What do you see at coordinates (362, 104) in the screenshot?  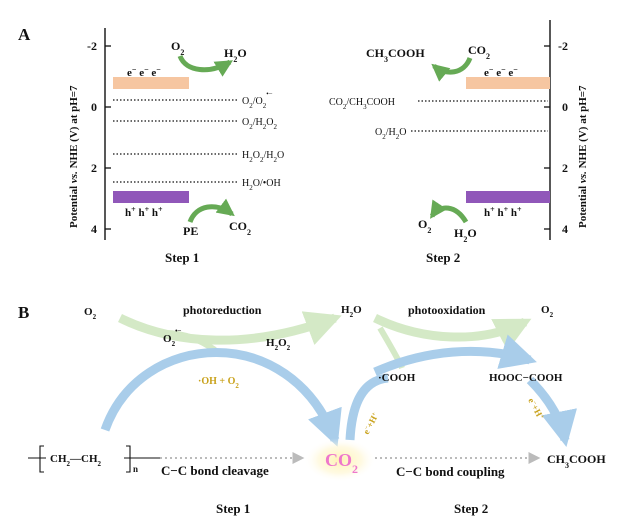 I see `level-label-co2-acetic: CO2/CH3COOH` at bounding box center [362, 104].